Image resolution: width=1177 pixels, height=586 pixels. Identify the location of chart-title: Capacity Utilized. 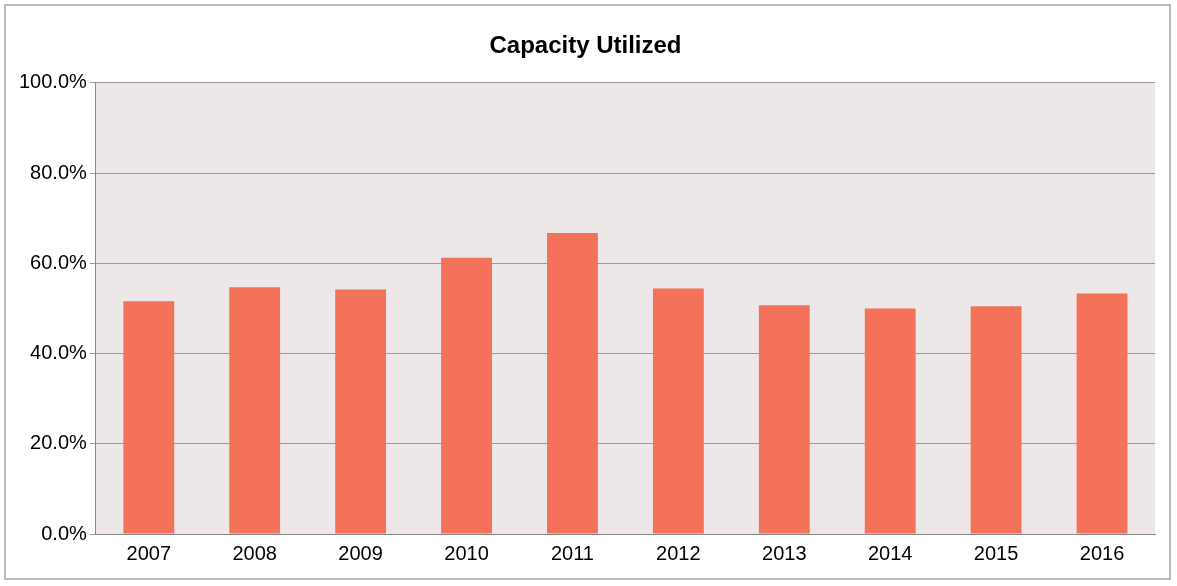
(585, 45).